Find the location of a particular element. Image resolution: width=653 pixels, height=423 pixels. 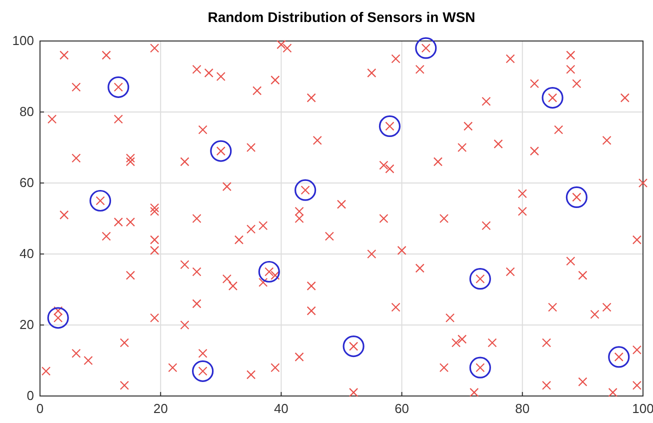

x-tick-label: 0 is located at coordinates (40, 408).